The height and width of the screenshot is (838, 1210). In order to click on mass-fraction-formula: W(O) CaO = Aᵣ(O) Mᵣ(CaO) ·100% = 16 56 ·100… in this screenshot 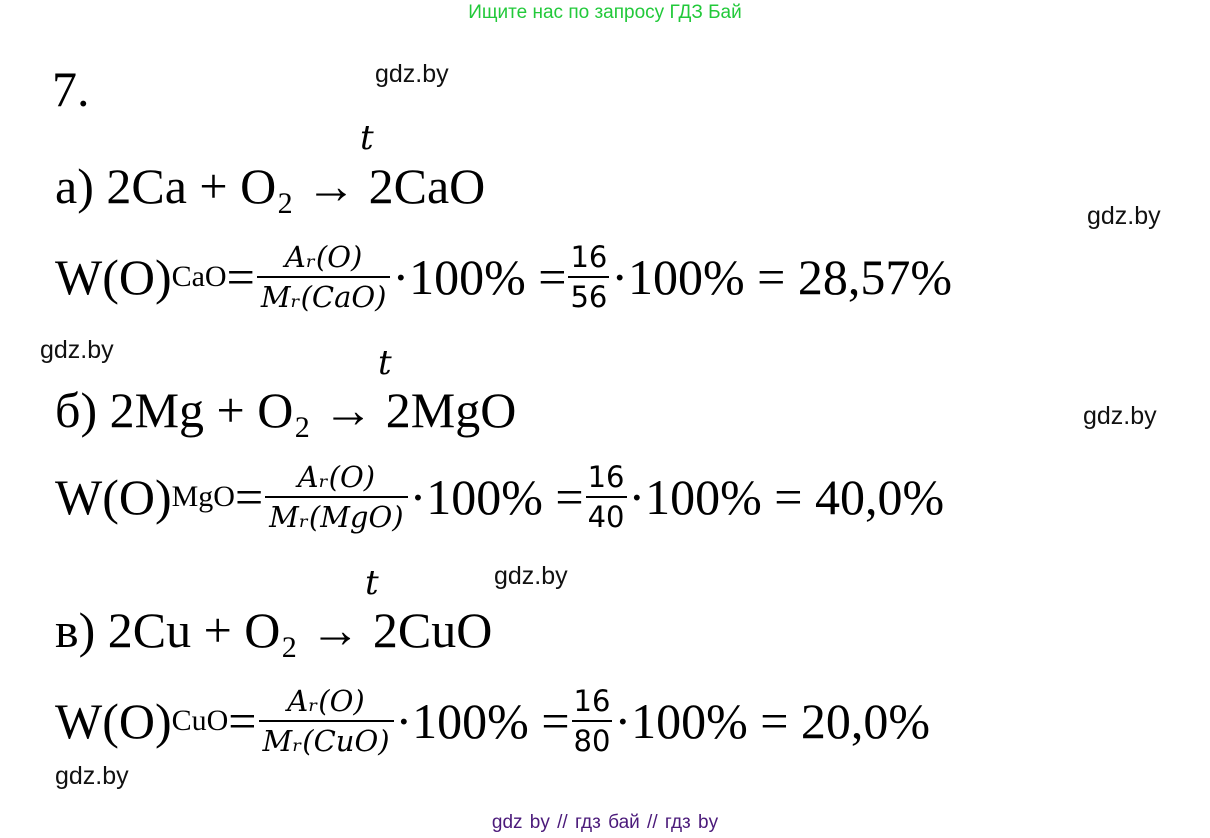, I will do `click(503, 277)`.